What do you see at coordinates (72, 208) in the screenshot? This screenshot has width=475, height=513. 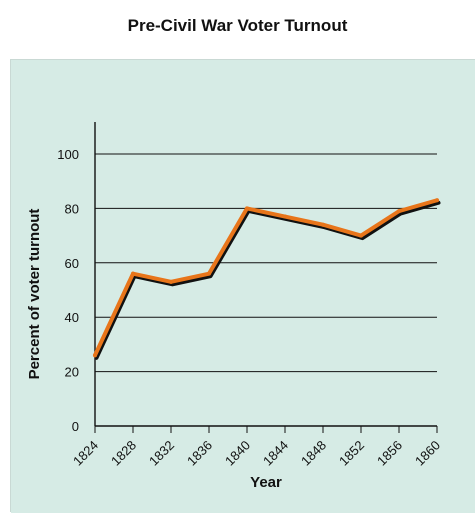 I see `y-tick-label: 80` at bounding box center [72, 208].